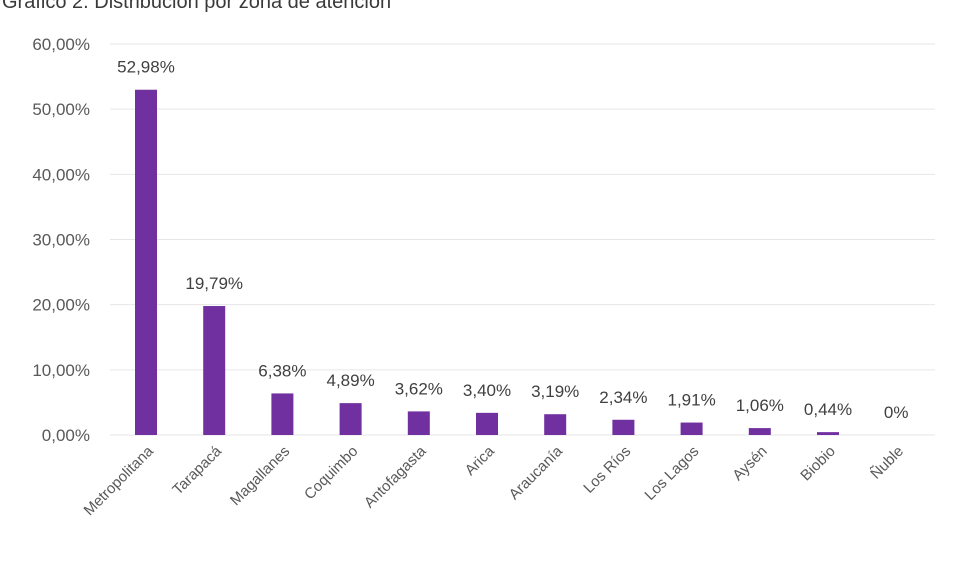 The height and width of the screenshot is (581, 955). I want to click on category-label: Arica, so click(480, 460).